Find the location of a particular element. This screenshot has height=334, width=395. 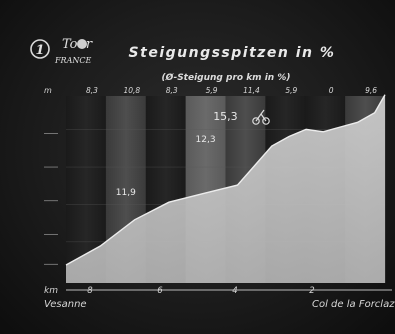

km-tick-label: 2 is located at coordinates (311, 291).